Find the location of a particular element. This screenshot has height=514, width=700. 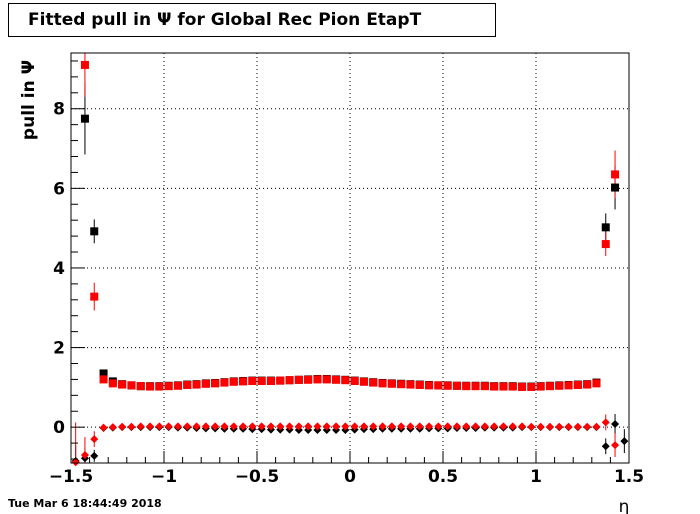

y-tick-label: 2 is located at coordinates (59, 349).